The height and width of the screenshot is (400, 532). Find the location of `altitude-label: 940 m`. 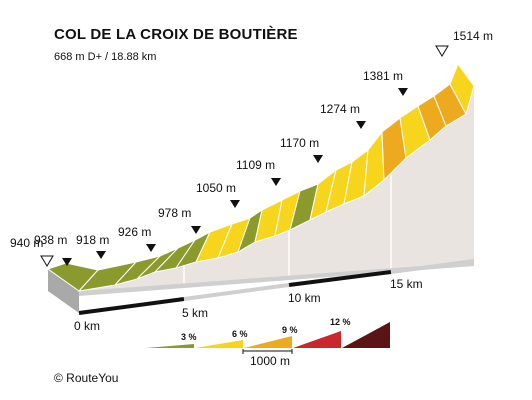

altitude-label: 940 m is located at coordinates (26, 243).